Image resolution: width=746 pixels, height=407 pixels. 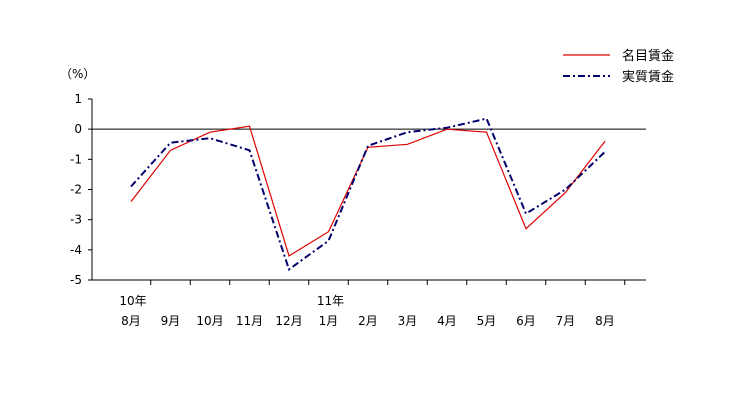 What do you see at coordinates (648, 56) in the screenshot?
I see `legend-label-1: 名目賃金` at bounding box center [648, 56].